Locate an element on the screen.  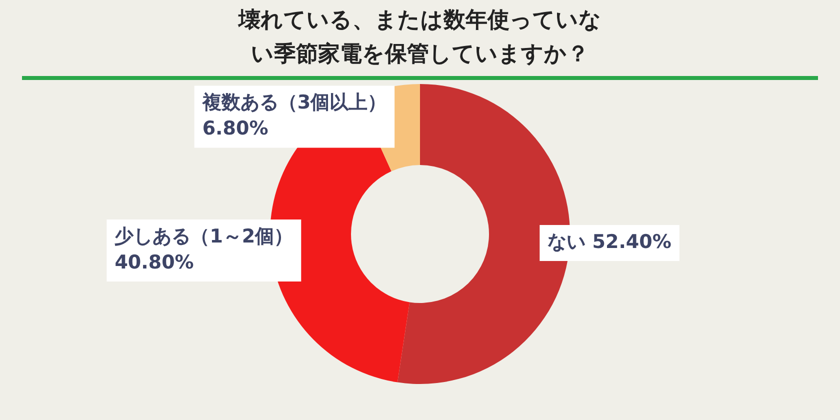
data-label: 6.80% is located at coordinates (235, 129).